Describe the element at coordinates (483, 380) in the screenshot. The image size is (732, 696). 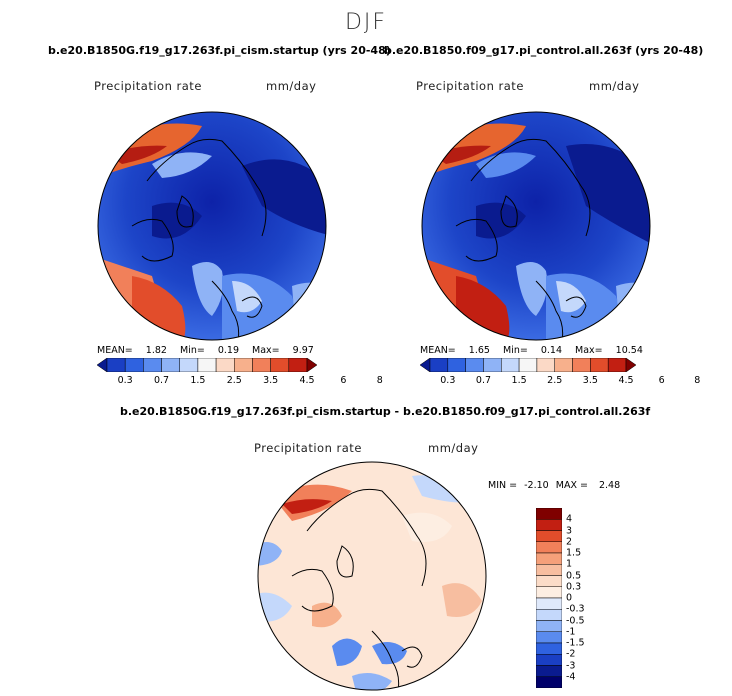
I see `map2-colorbar-label: 0.7` at that location.